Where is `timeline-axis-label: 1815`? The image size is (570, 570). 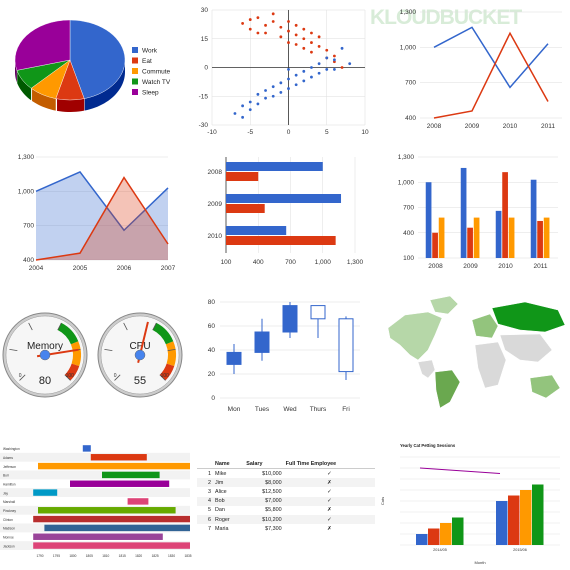
timeline-axis-label: 1815 is located at coordinates (122, 556).